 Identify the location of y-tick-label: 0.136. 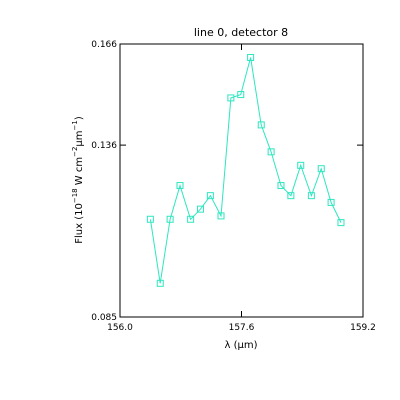
(104, 146).